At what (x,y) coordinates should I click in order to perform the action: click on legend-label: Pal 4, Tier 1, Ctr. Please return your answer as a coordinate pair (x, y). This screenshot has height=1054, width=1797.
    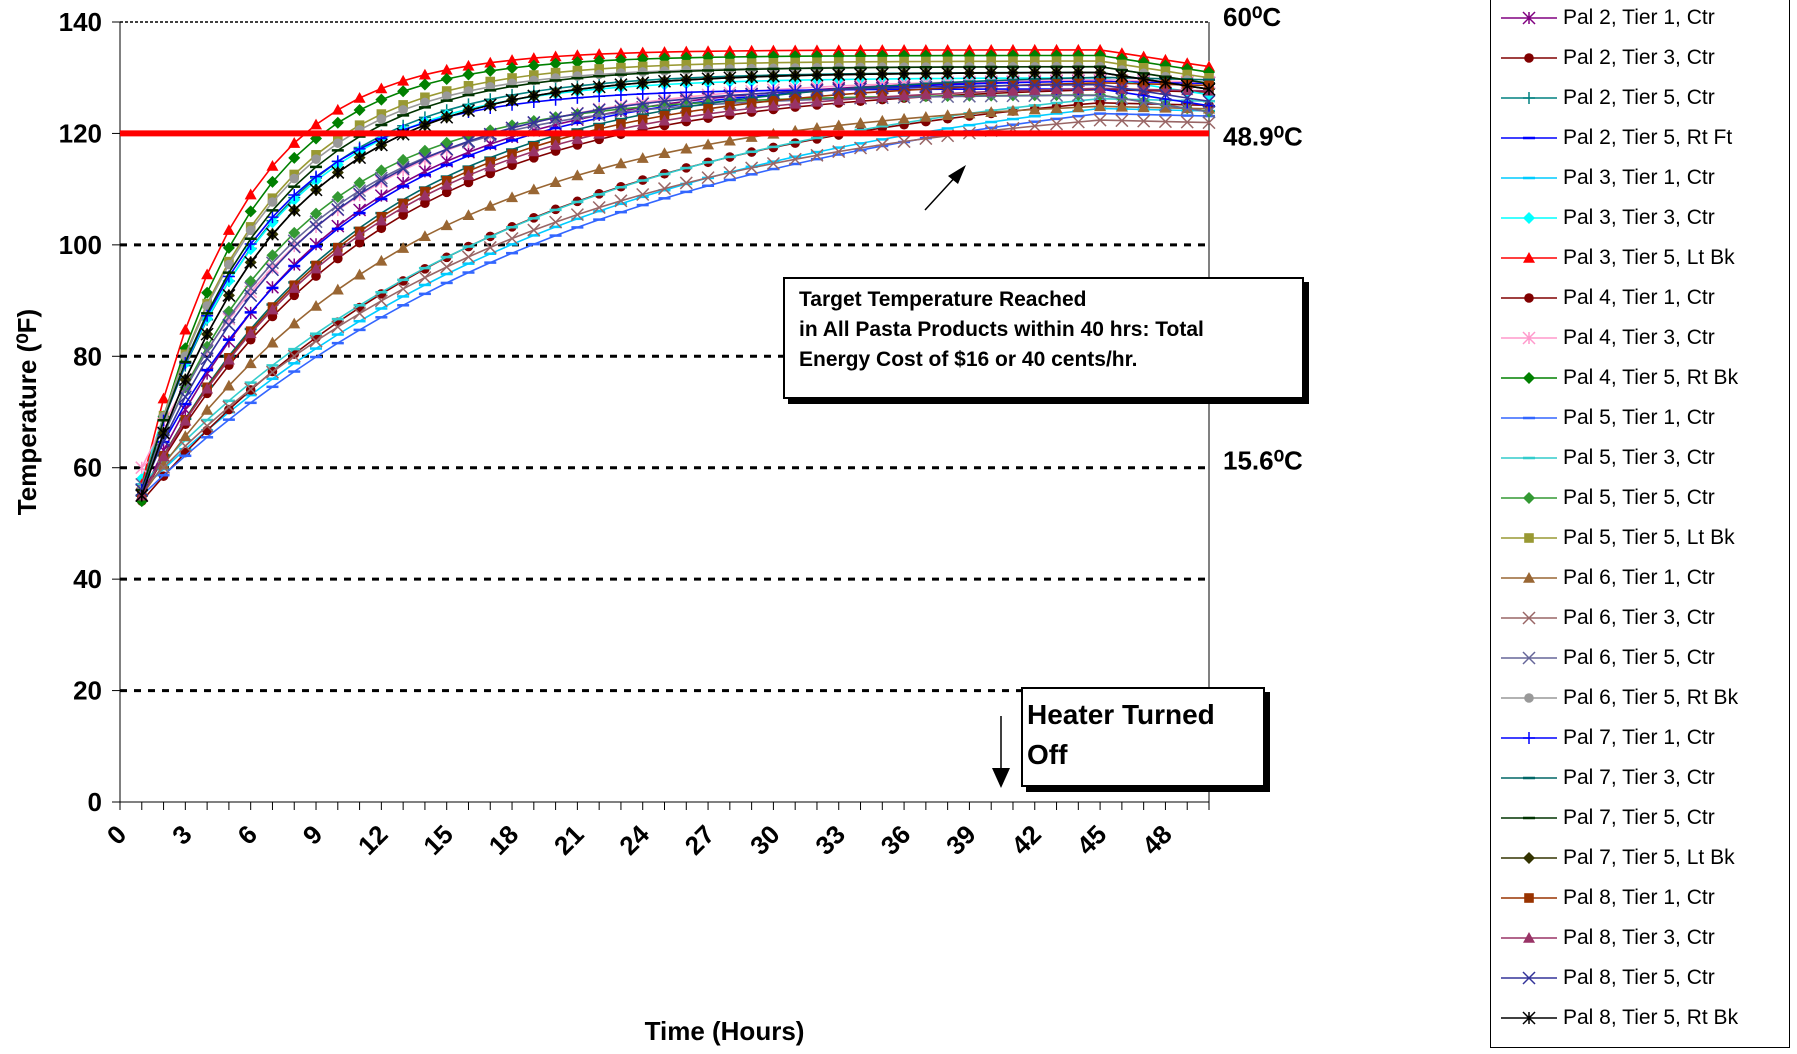
    Looking at the image, I should click on (1639, 297).